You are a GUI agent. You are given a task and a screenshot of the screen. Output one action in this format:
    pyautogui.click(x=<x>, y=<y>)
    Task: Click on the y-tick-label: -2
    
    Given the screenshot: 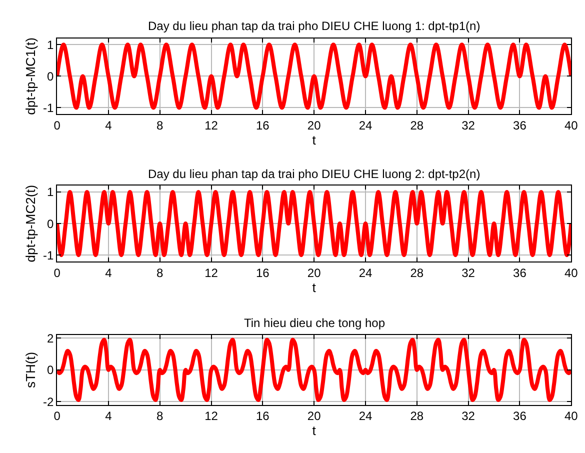 What is the action you would take?
    pyautogui.click(x=48, y=401)
    